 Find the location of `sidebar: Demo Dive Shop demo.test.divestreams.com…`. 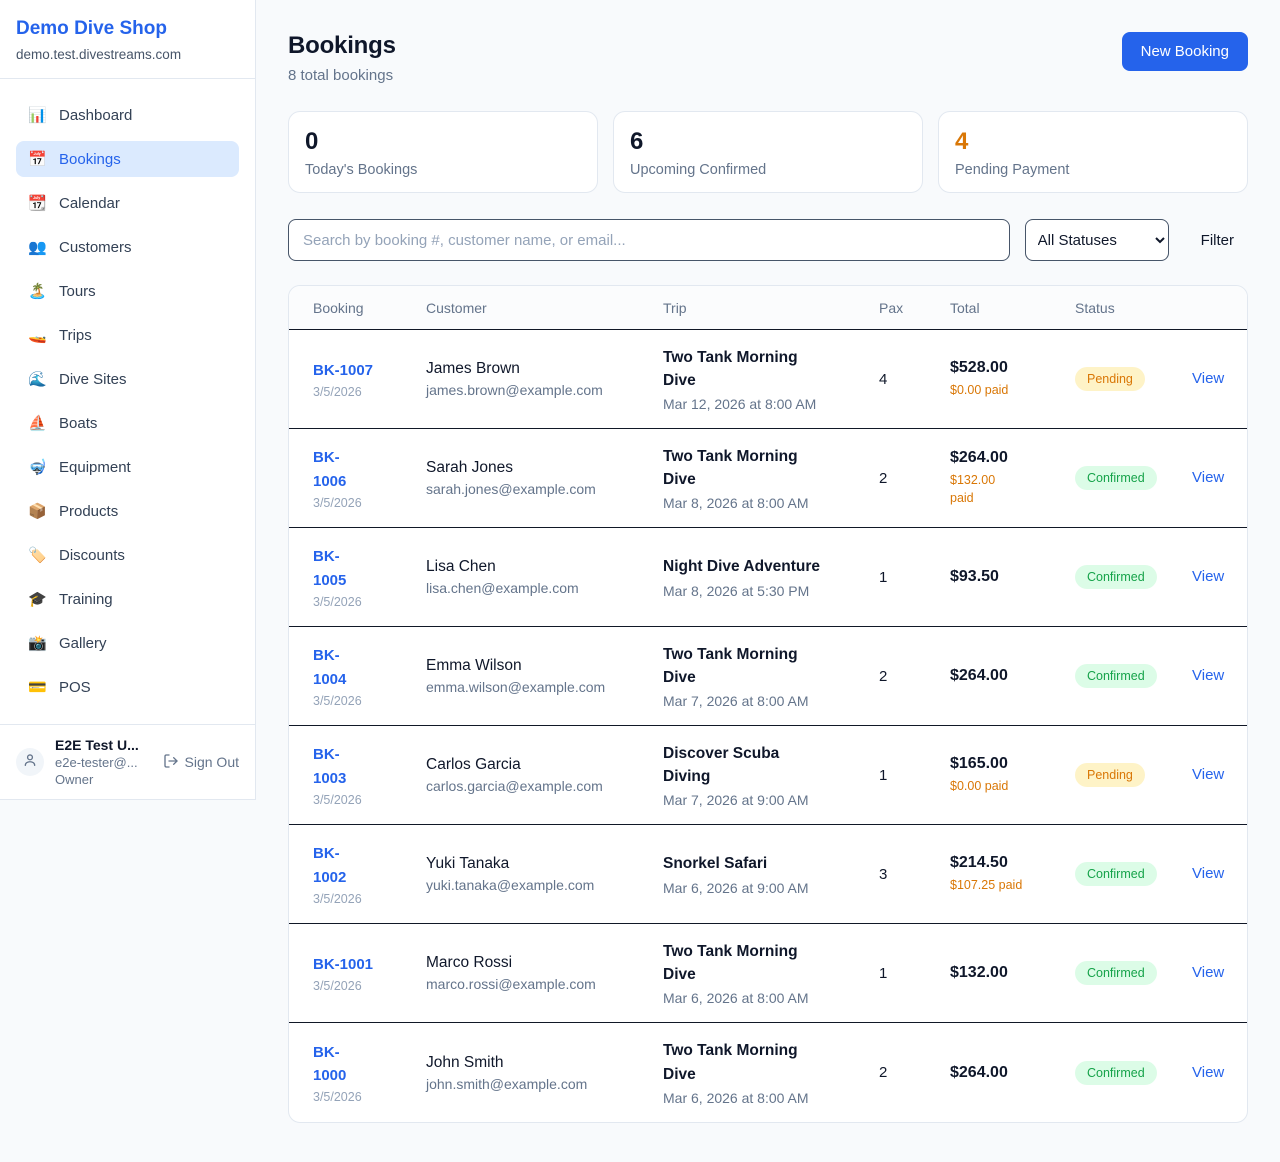

sidebar: Demo Dive Shop demo.test.divestreams.com… is located at coordinates (128, 400).